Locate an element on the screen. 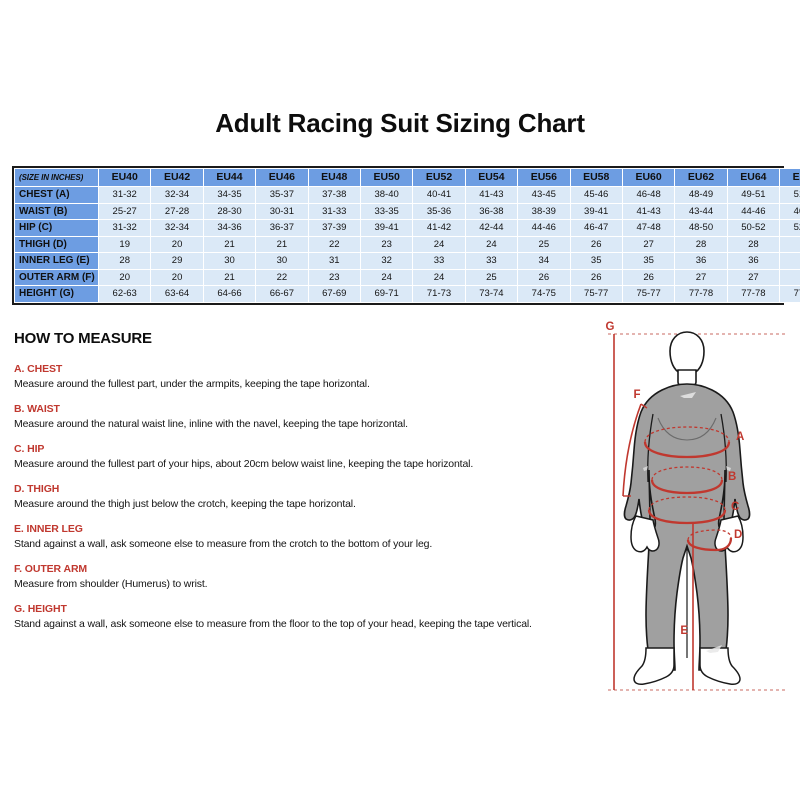 The height and width of the screenshot is (800, 800). table-cell: 36 is located at coordinates (701, 261).